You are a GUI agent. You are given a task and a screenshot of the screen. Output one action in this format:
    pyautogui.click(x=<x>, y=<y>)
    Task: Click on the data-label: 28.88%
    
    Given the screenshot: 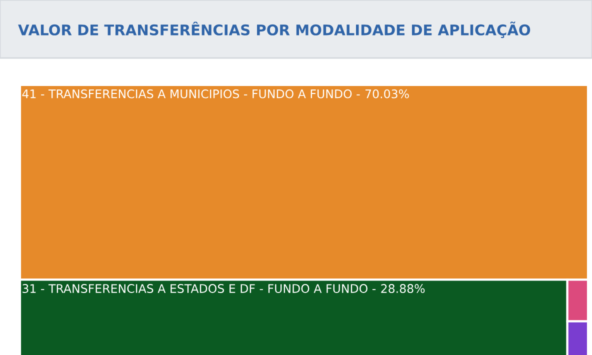 What is the action you would take?
    pyautogui.click(x=403, y=288)
    